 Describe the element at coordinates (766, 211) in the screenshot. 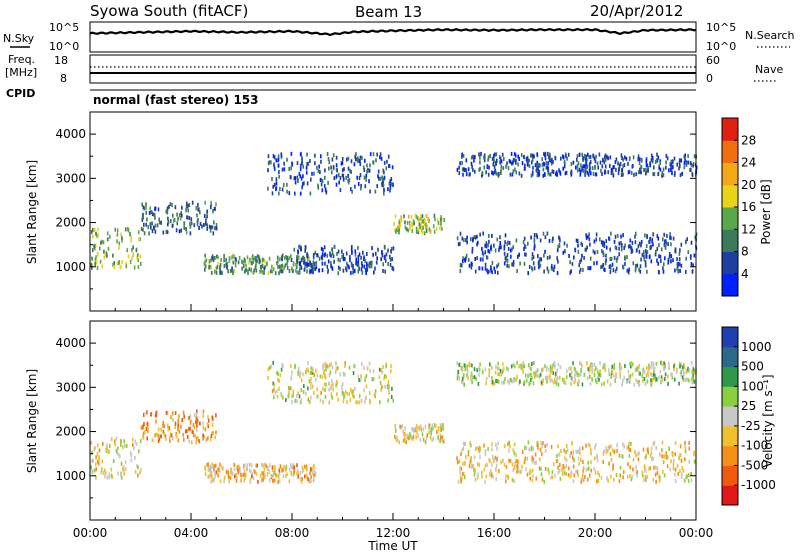

I see `power-colorbar-label: Power [dB]` at that location.